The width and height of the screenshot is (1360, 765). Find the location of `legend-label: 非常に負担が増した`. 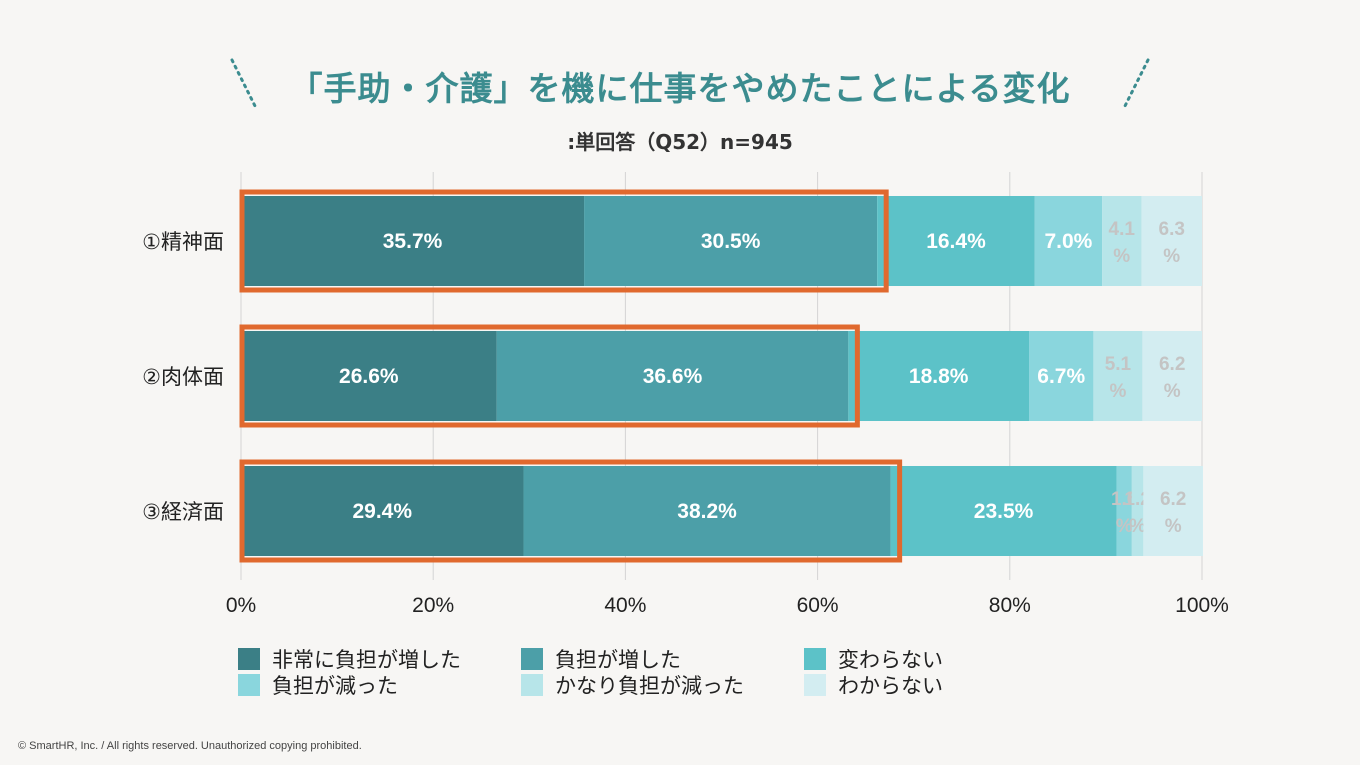

legend-label: 非常に負担が増した is located at coordinates (366, 660).